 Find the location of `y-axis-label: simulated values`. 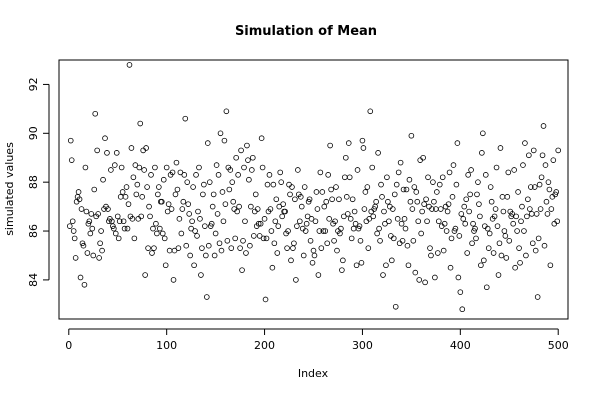

y-axis-label: simulated values is located at coordinates (9, 189).